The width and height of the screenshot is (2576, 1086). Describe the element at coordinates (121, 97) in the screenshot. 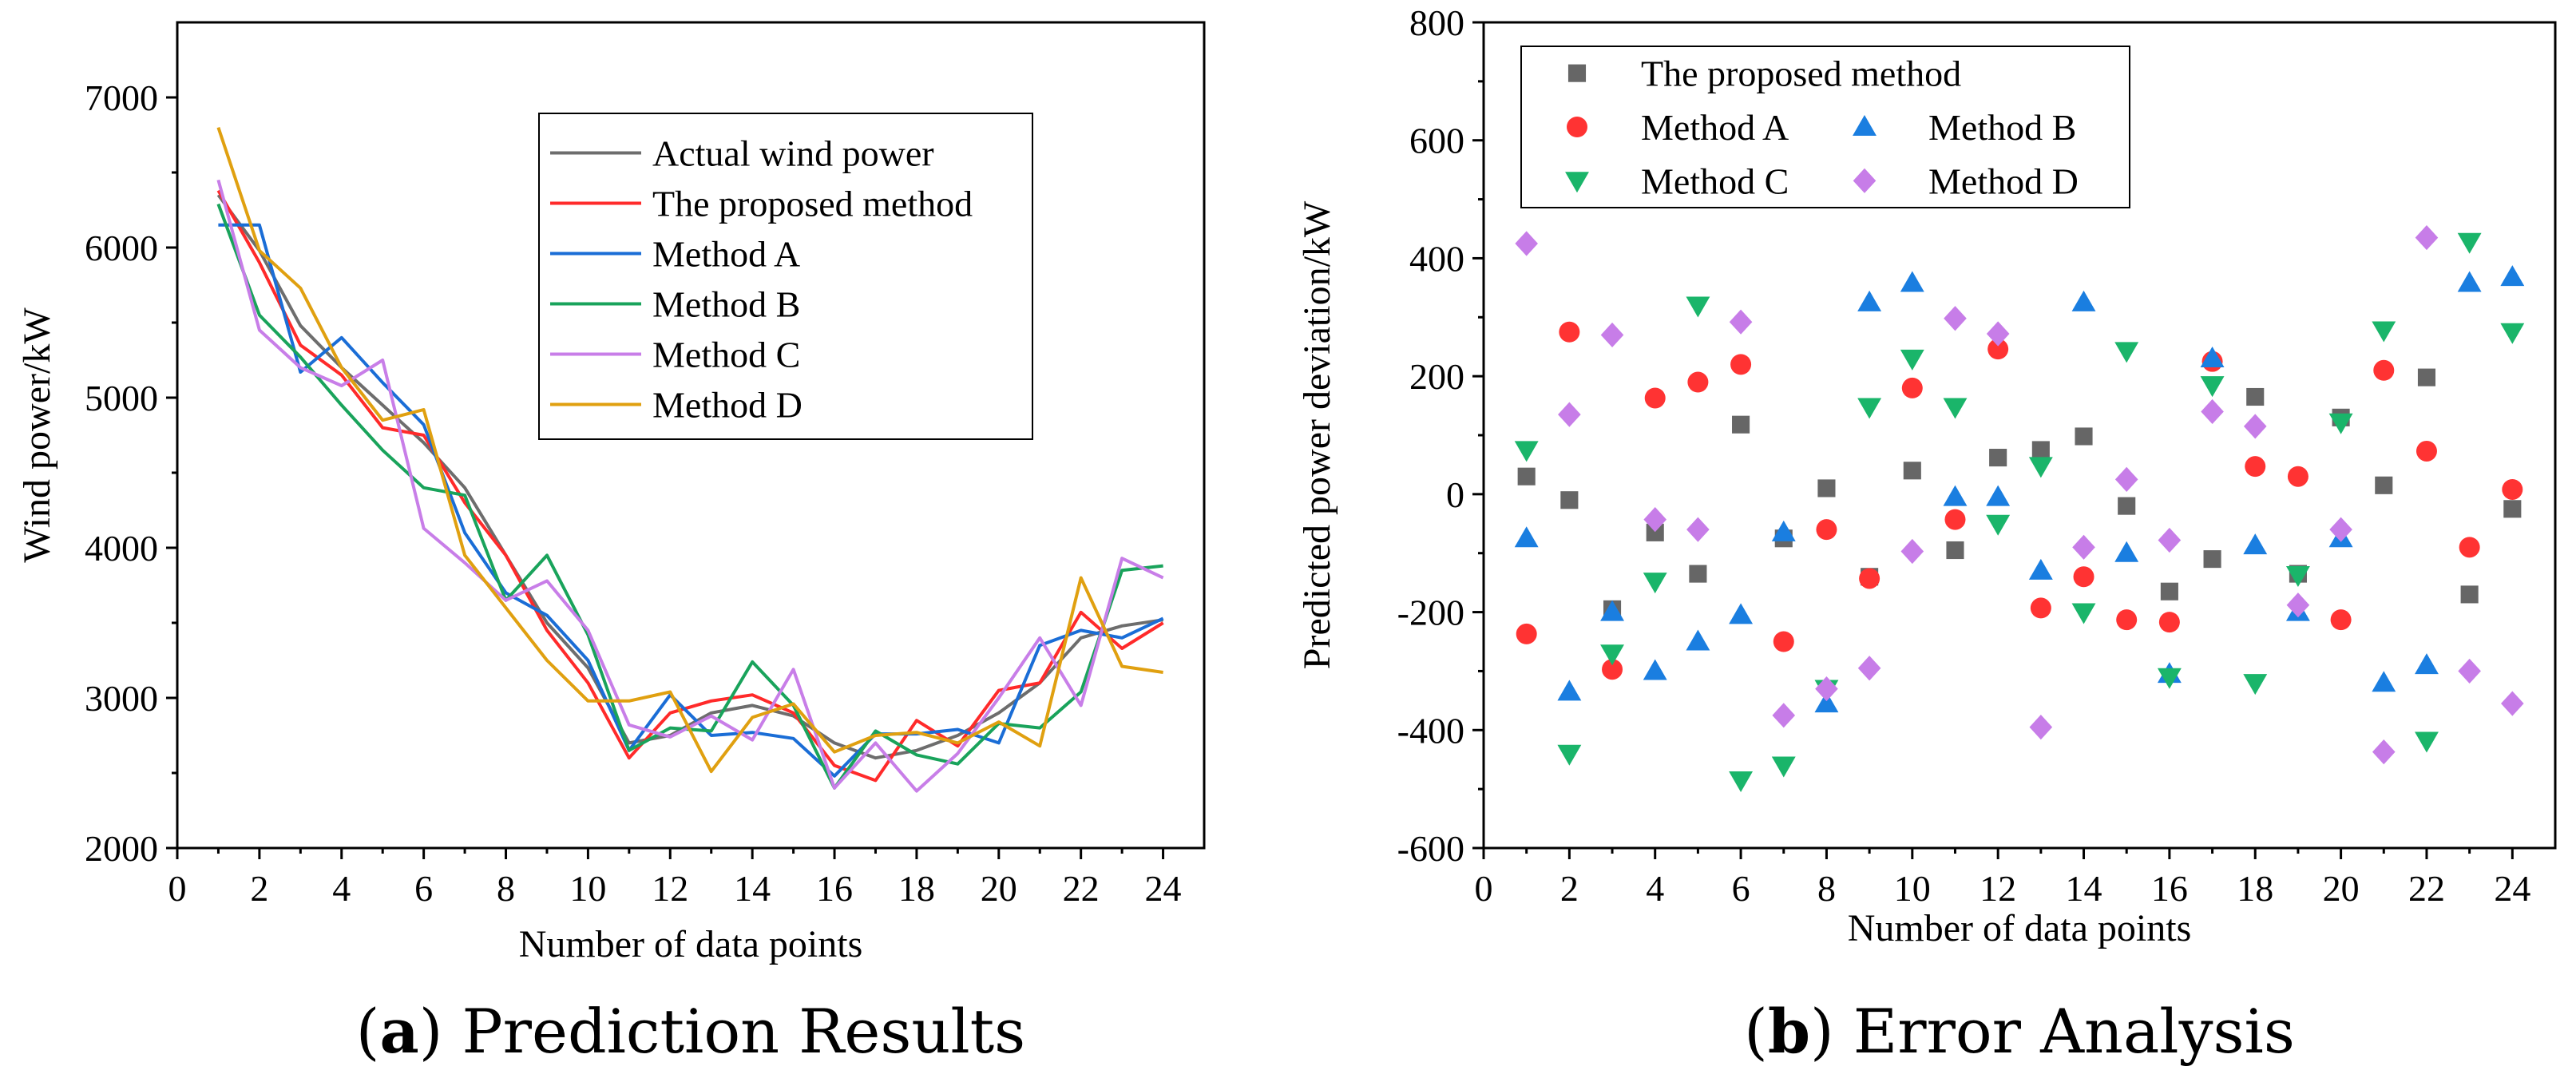

I see `y-tick-label: 7000` at that location.